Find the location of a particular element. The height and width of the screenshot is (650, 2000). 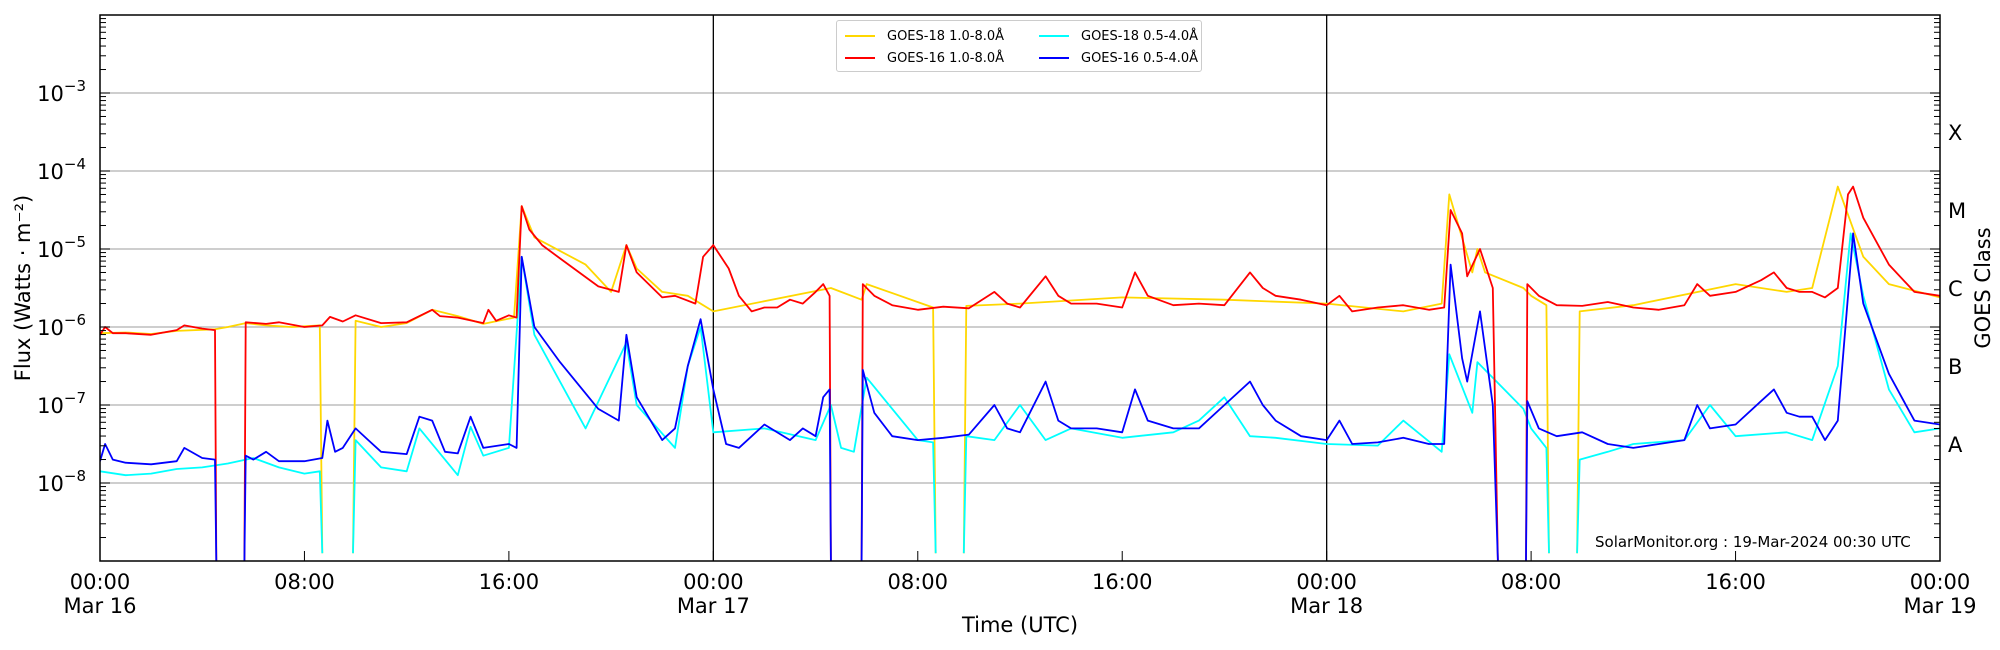

goes-class-label: C is located at coordinates (1955, 289).